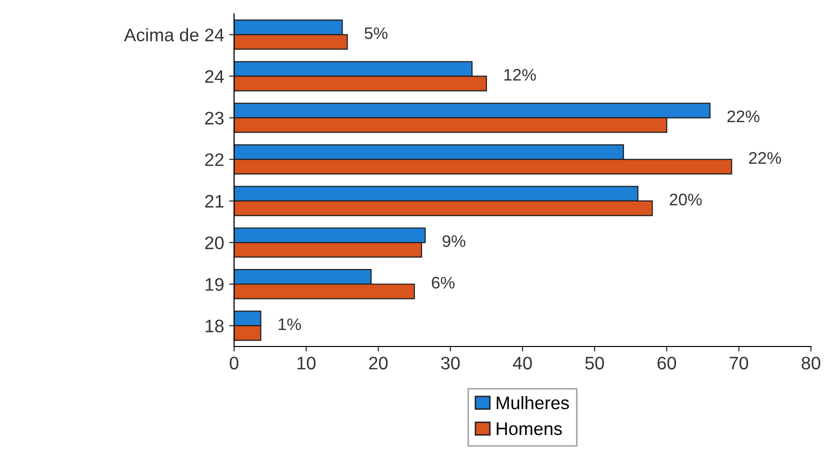  Describe the element at coordinates (214, 118) in the screenshot. I see `y-tick-label: 23` at that location.